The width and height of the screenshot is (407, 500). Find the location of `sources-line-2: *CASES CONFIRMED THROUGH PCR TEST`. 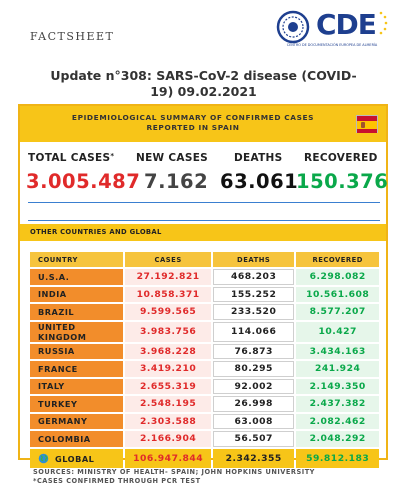

sources-line-2: *CASES CONFIRMED THROUGH PCR TEST is located at coordinates (117, 481).